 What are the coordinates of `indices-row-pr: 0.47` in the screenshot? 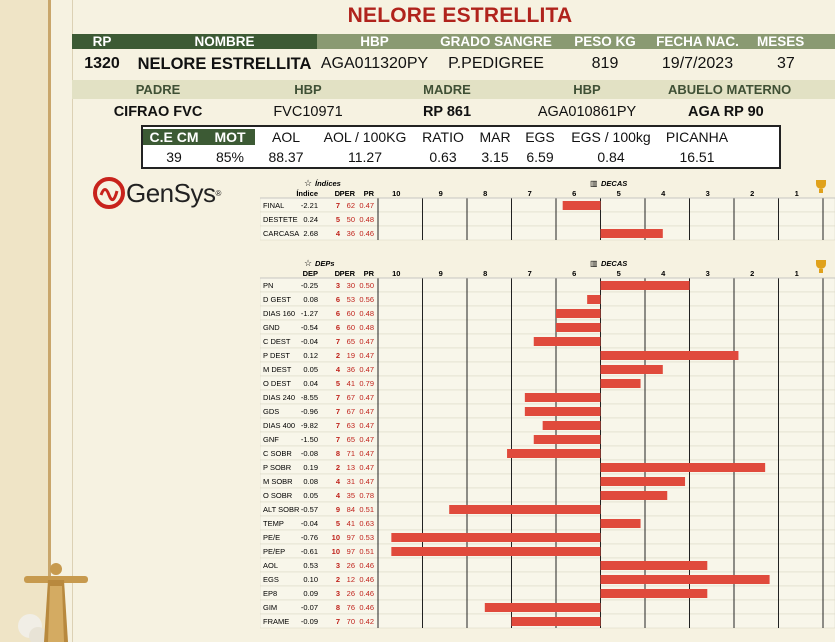 It's located at (366, 205).